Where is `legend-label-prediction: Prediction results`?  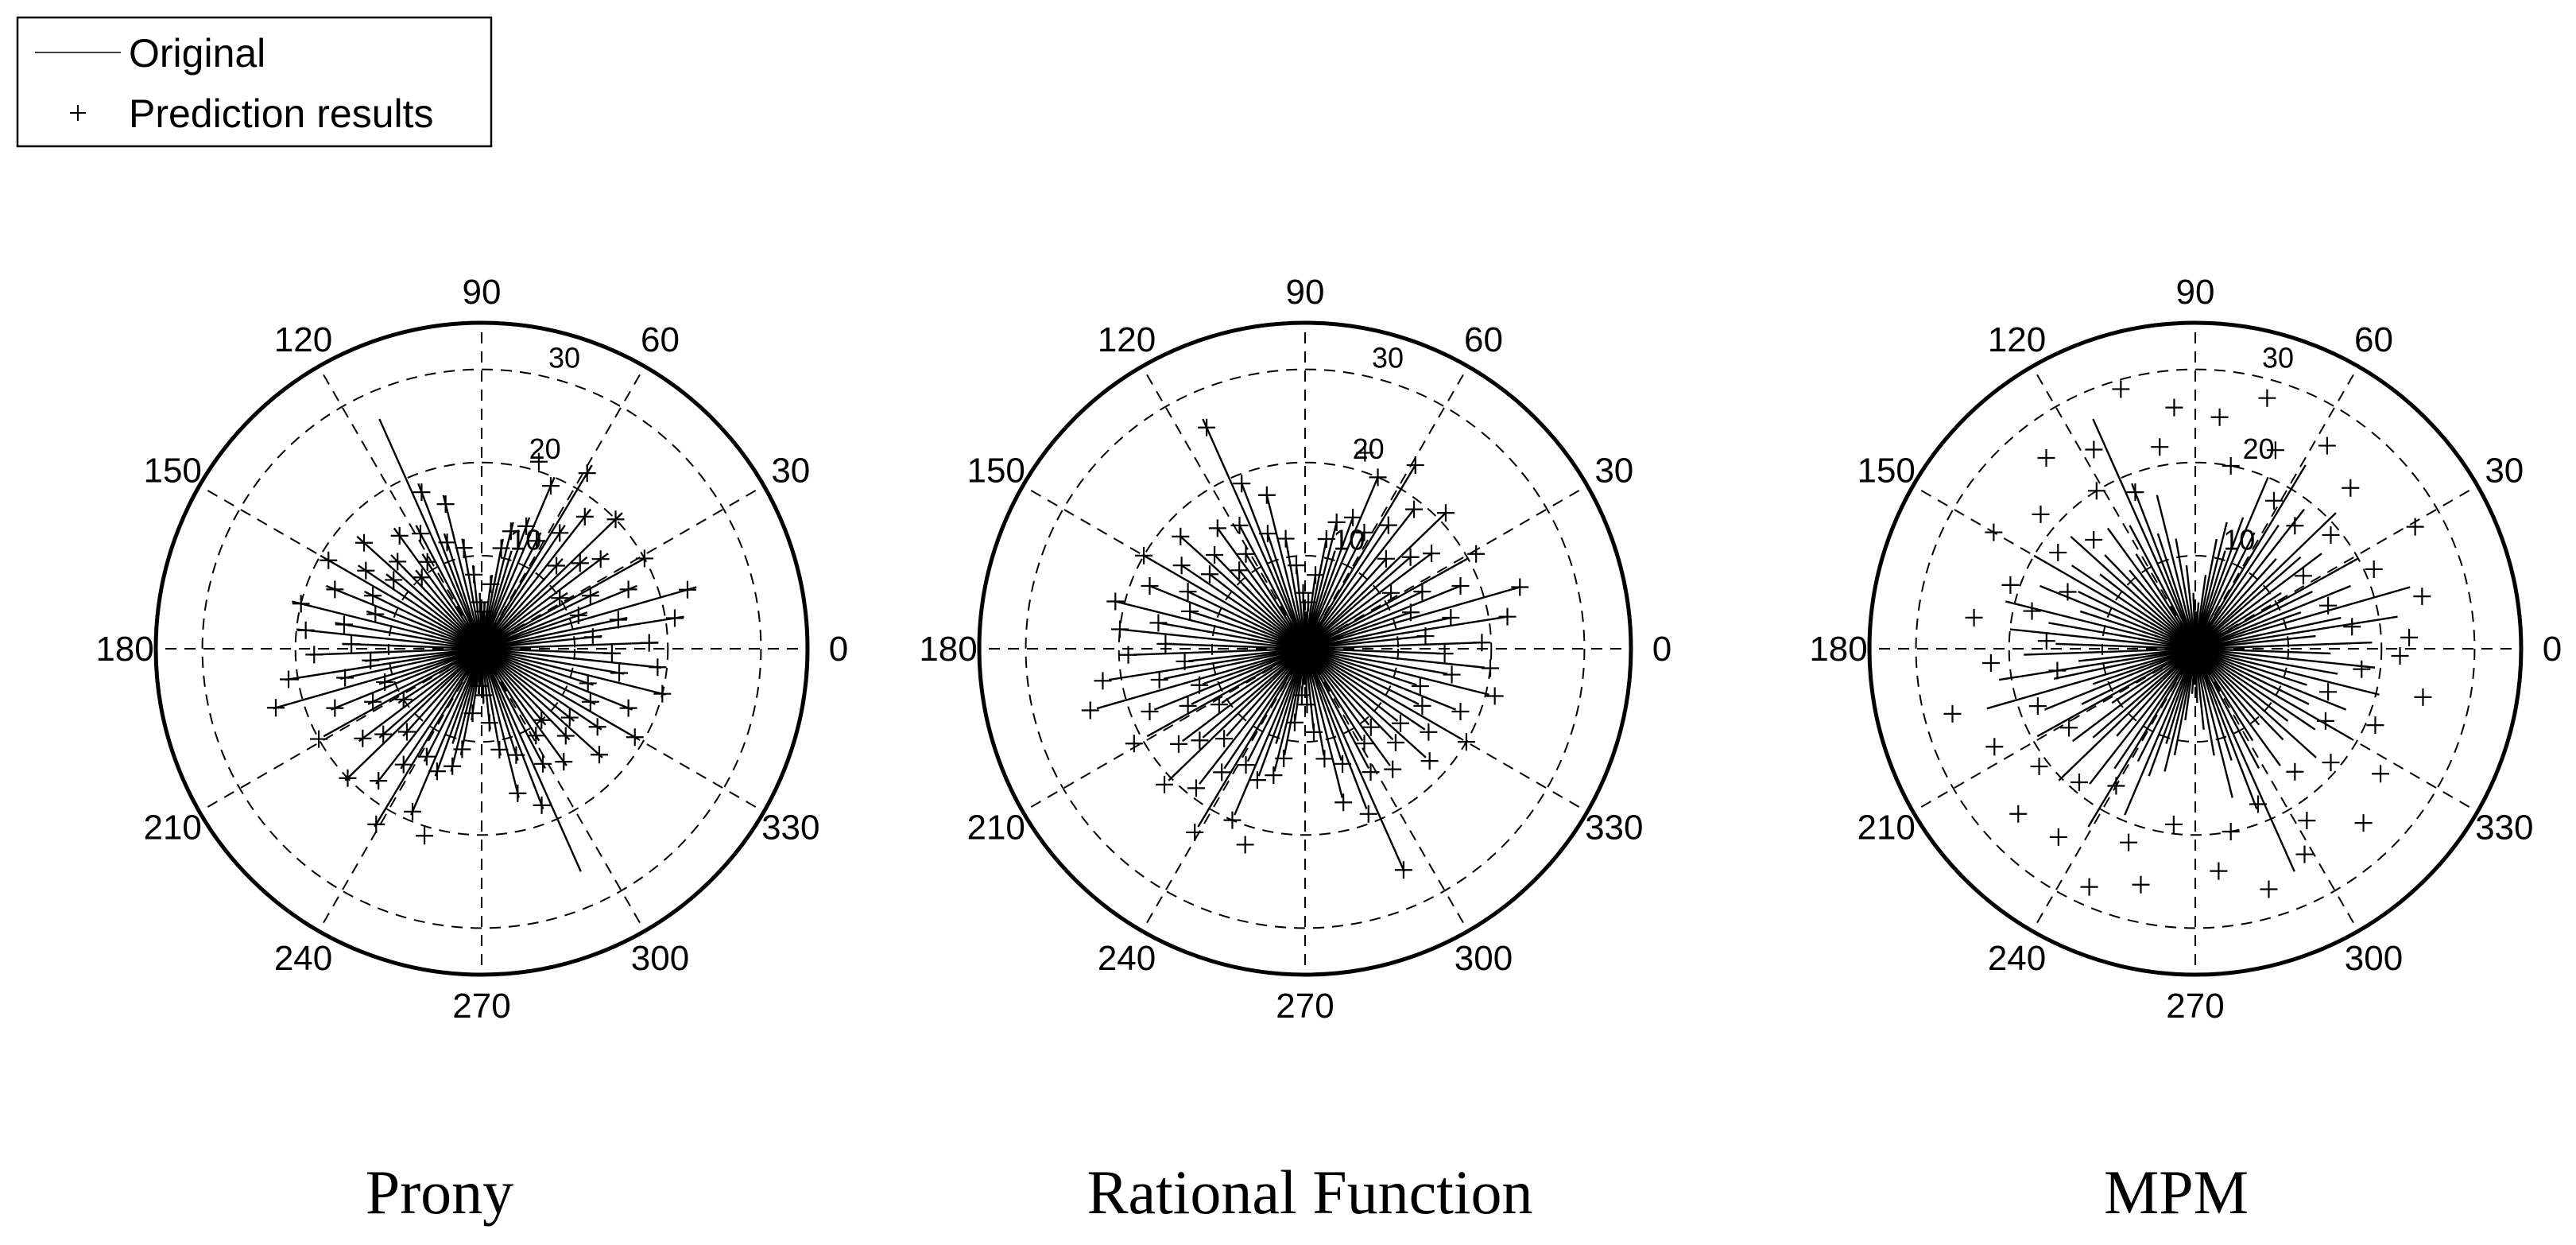
legend-label-prediction: Prediction results is located at coordinates (281, 113).